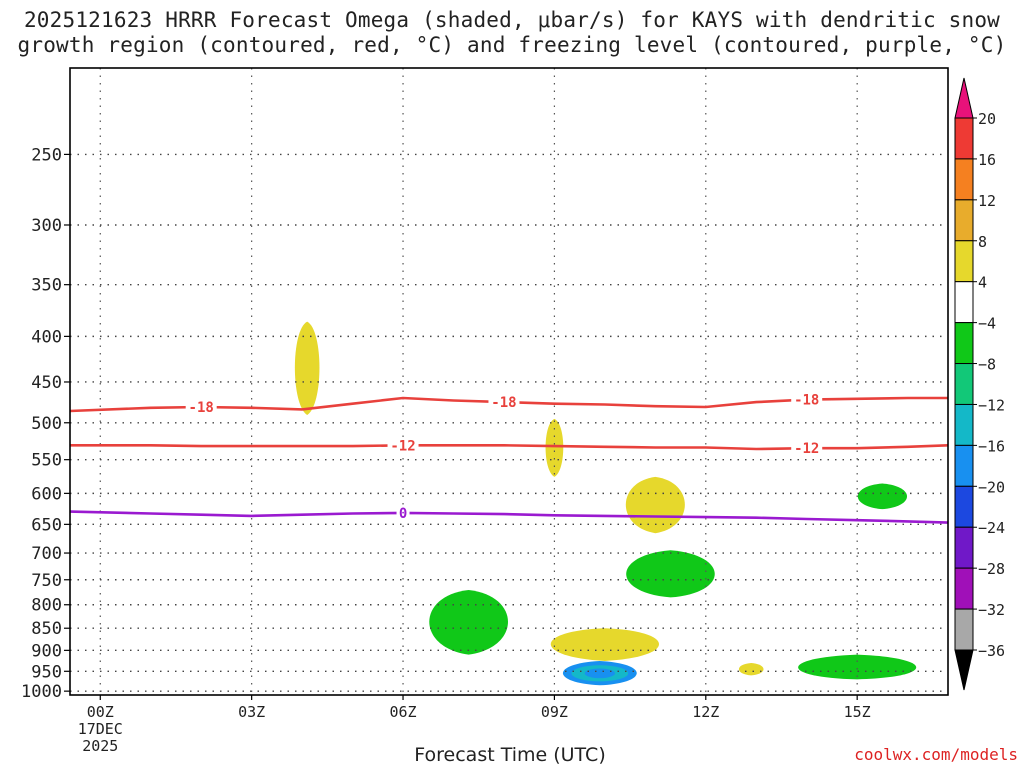 The width and height of the screenshot is (1024, 768). I want to click on omega-region-downdraft-15z-950mb, so click(857, 667).